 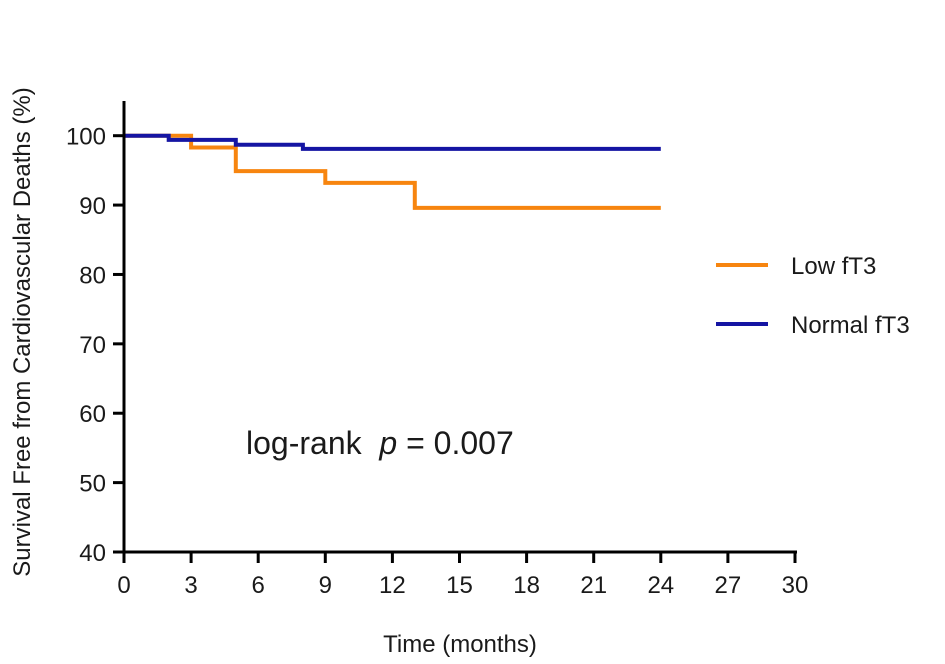 I want to click on x-tick-label: 24, so click(x=660, y=585).